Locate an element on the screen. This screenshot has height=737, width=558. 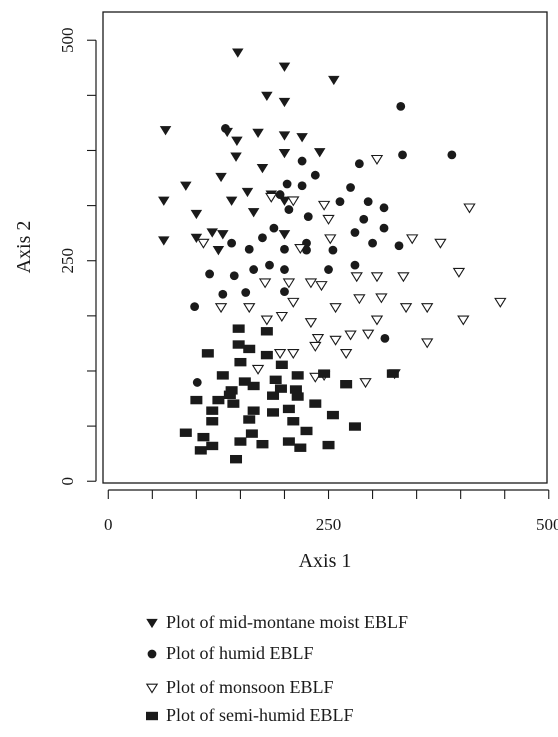
x-tick-label: 250 is located at coordinates (329, 524).